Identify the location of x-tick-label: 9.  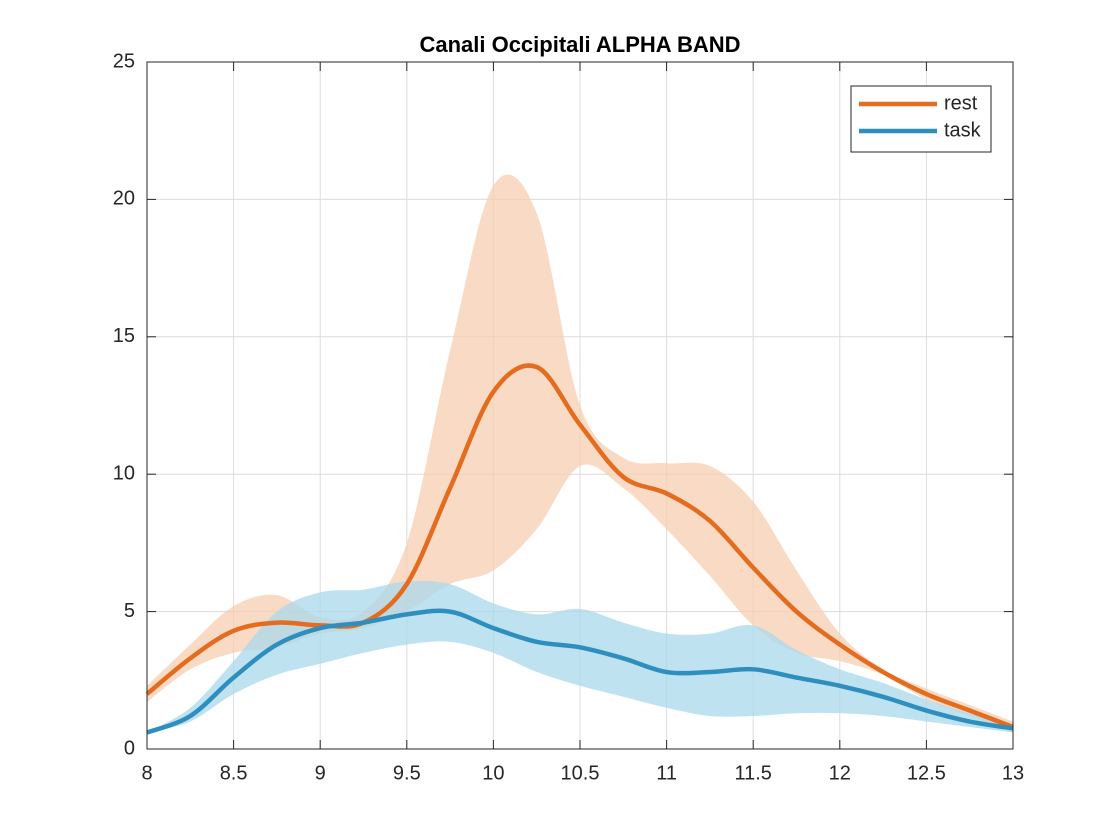
(320, 773).